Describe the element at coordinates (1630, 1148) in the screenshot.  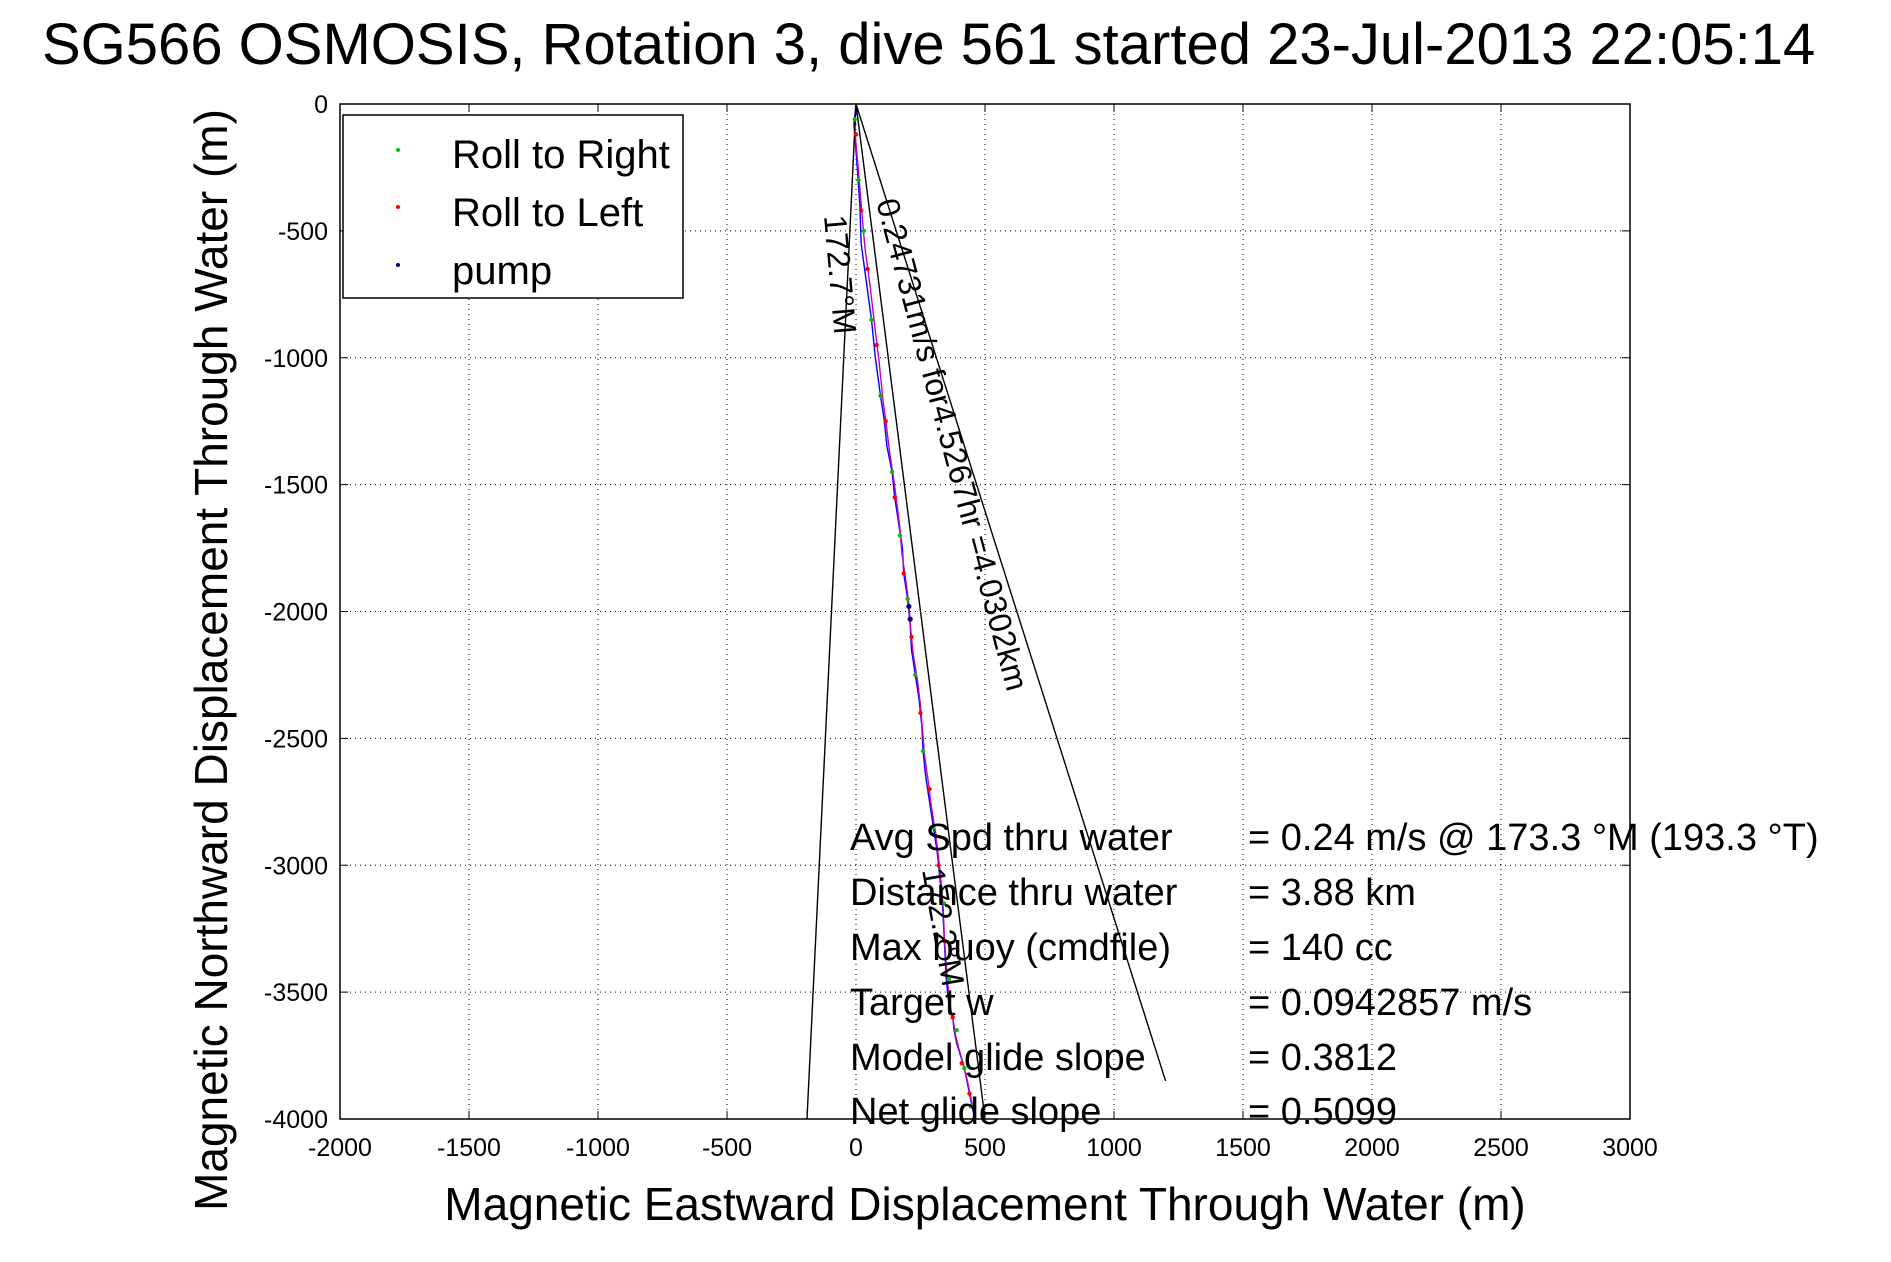
I see `x-tick-label: 3000` at that location.